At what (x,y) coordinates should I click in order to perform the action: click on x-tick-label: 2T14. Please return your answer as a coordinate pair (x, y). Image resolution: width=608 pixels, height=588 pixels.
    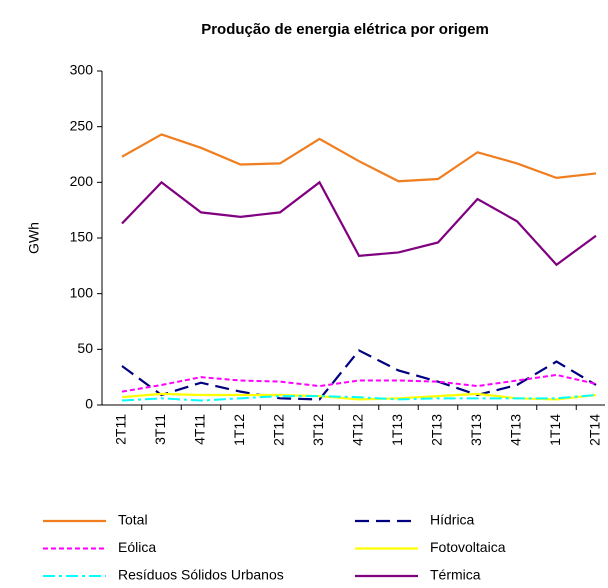
    Looking at the image, I should click on (595, 430).